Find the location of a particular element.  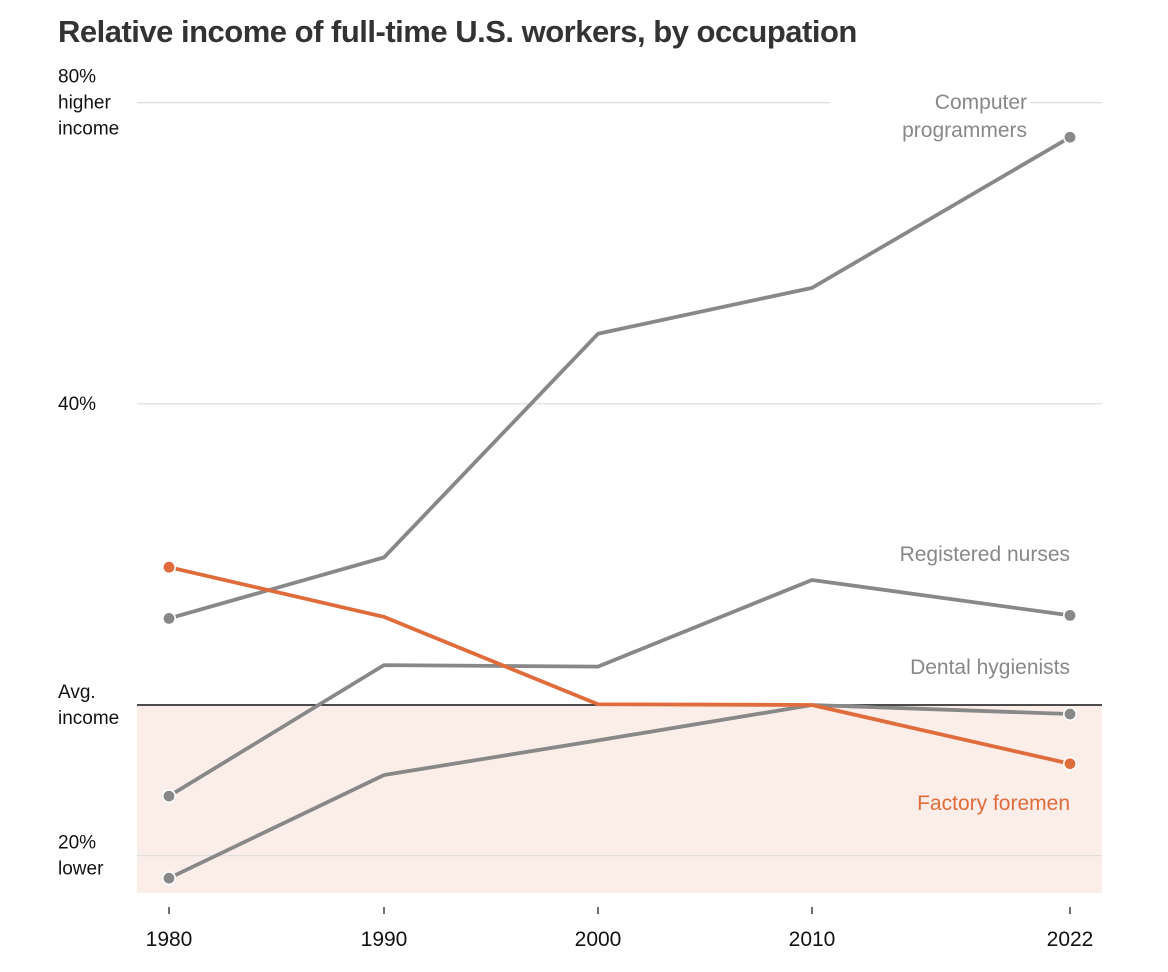

computer-programmers-label: Computer programmers is located at coordinates (964, 116).